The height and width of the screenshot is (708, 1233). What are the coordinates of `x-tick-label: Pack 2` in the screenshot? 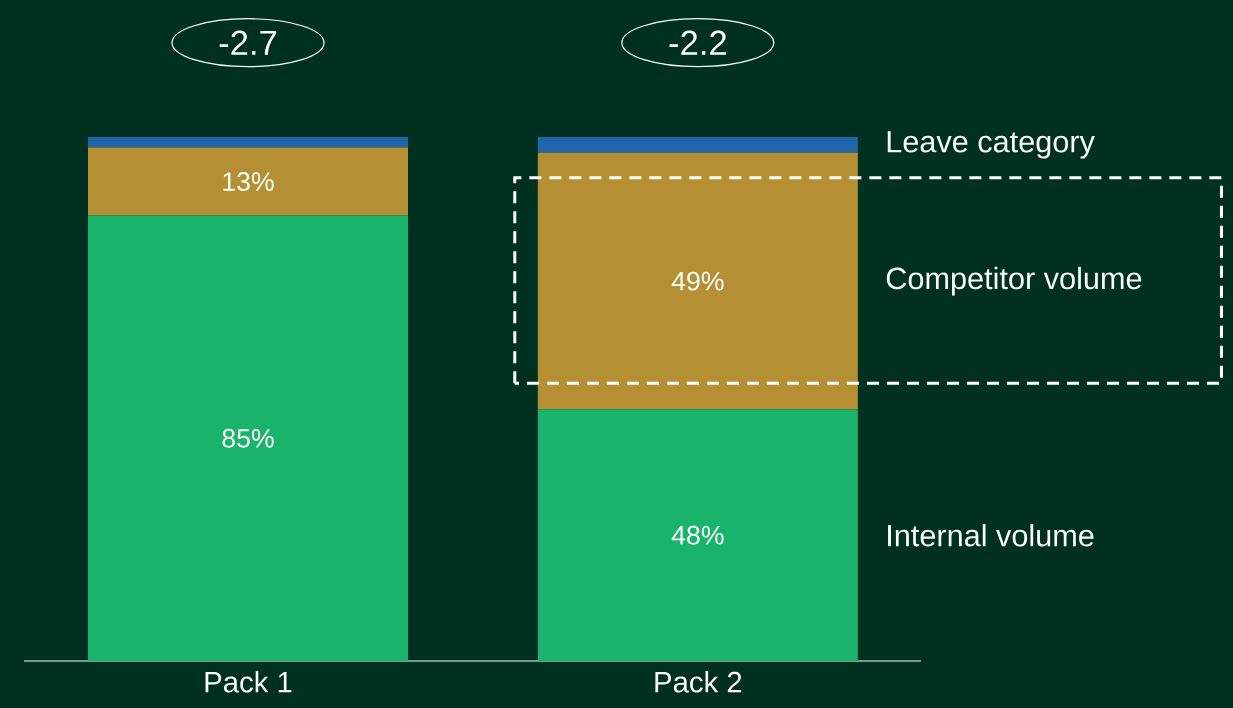 It's located at (698, 682).